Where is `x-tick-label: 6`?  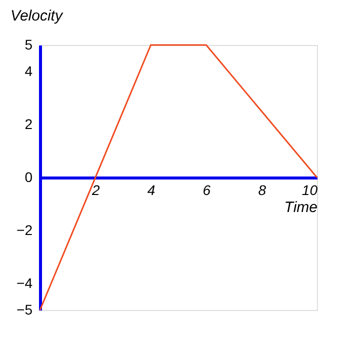
x-tick-label: 6 is located at coordinates (206, 190).